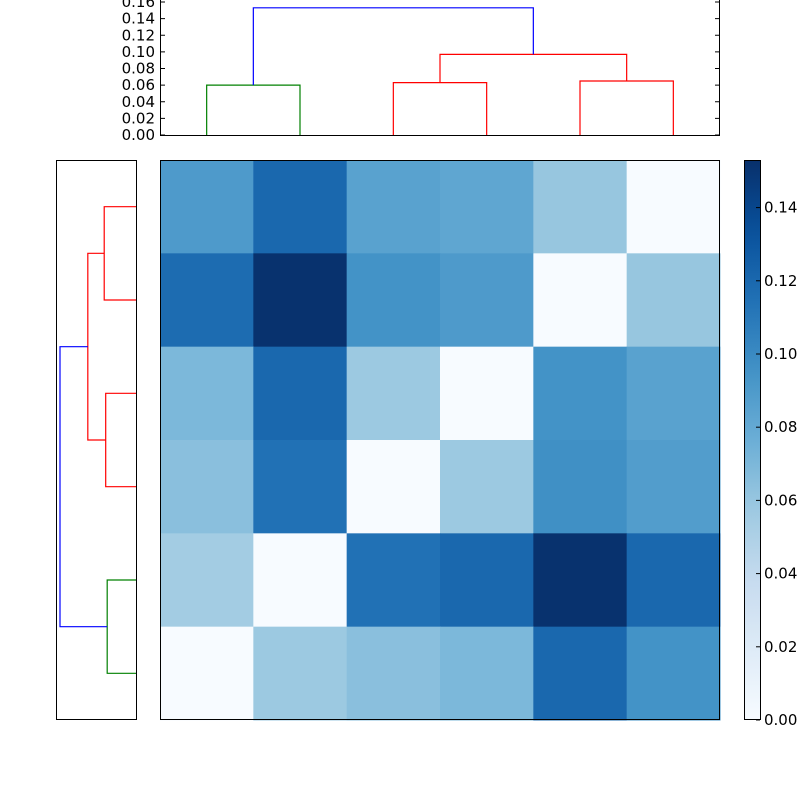 This screenshot has height=800, width=800. What do you see at coordinates (780, 647) in the screenshot?
I see `colorbar-tick-label: 0.02` at bounding box center [780, 647].